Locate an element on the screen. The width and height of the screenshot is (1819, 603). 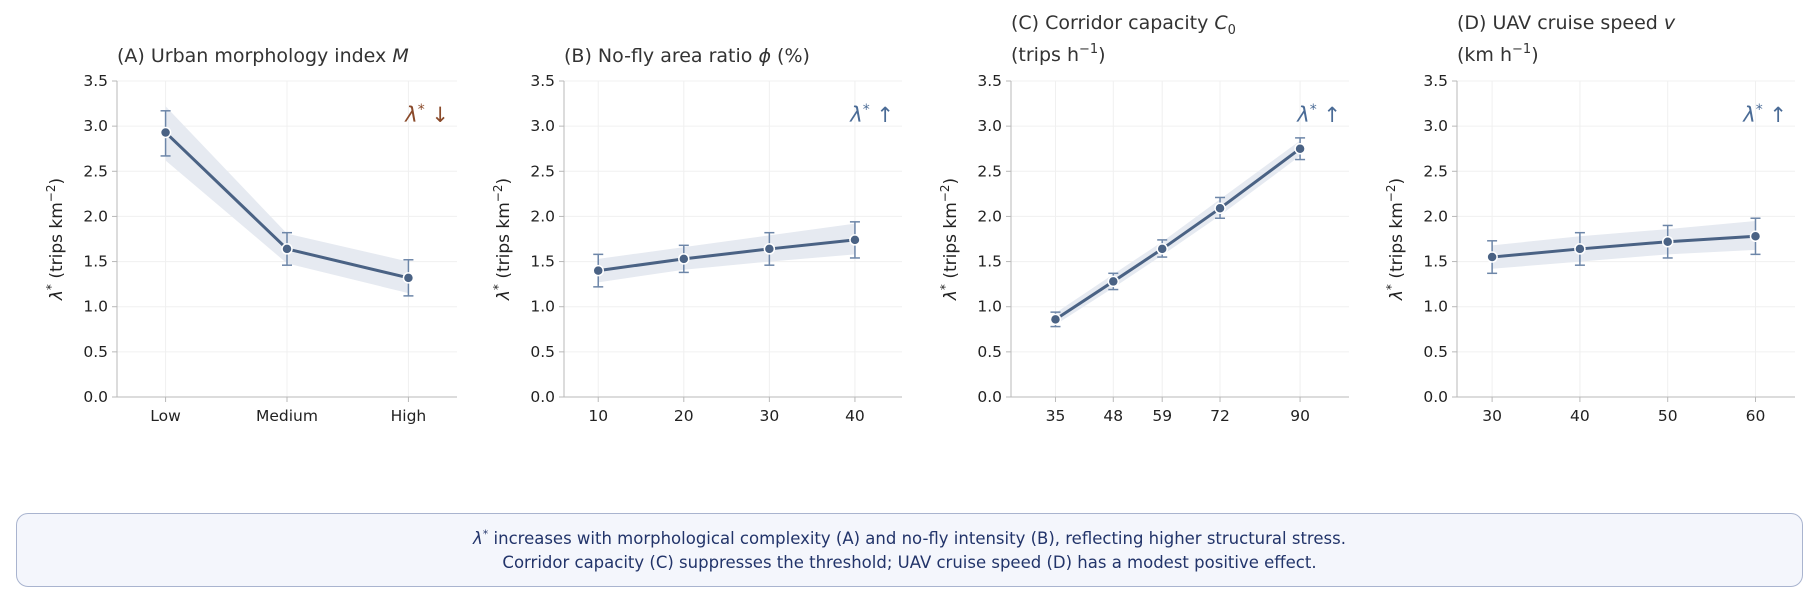
x-tick-label: 59 is located at coordinates (1162, 416).